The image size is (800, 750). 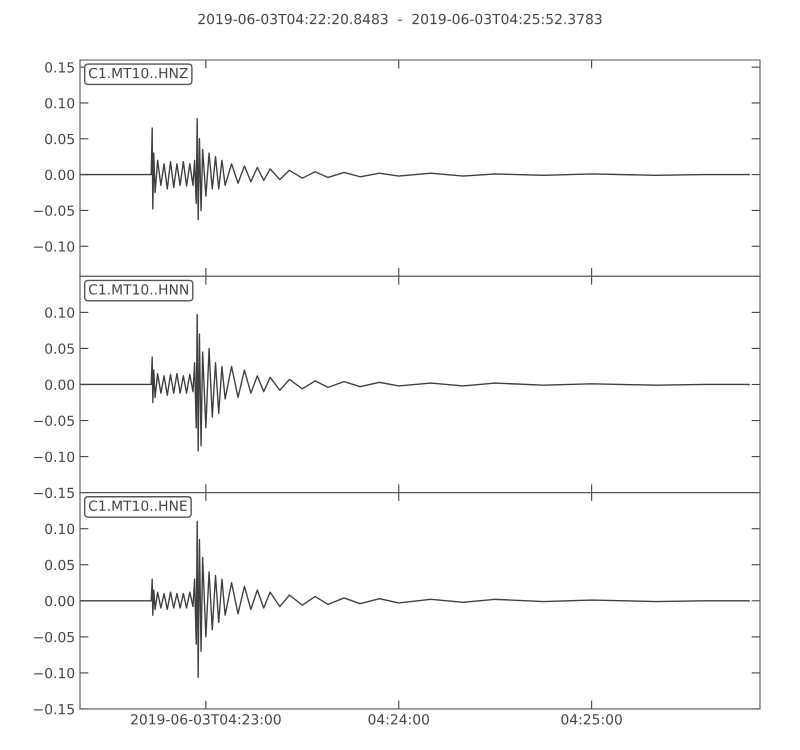 What do you see at coordinates (400, 19) in the screenshot?
I see `chart-title: 2019-06-03T04:22:20.8483 - 2019-06-03T04:25:52.3783` at bounding box center [400, 19].